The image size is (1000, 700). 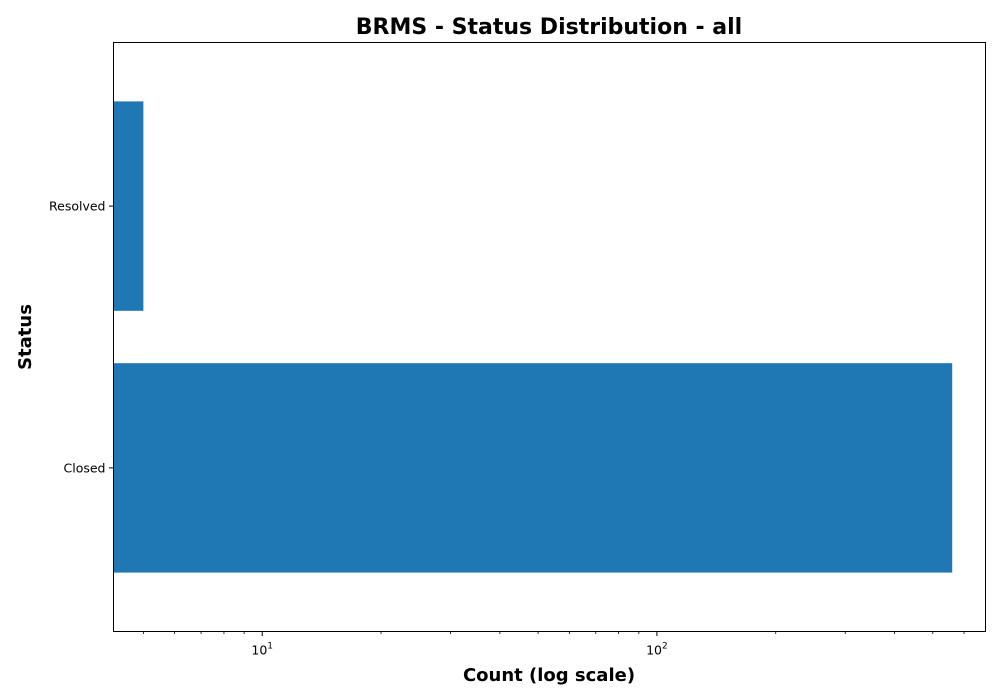 What do you see at coordinates (128, 206) in the screenshot?
I see `bar-resolved` at bounding box center [128, 206].